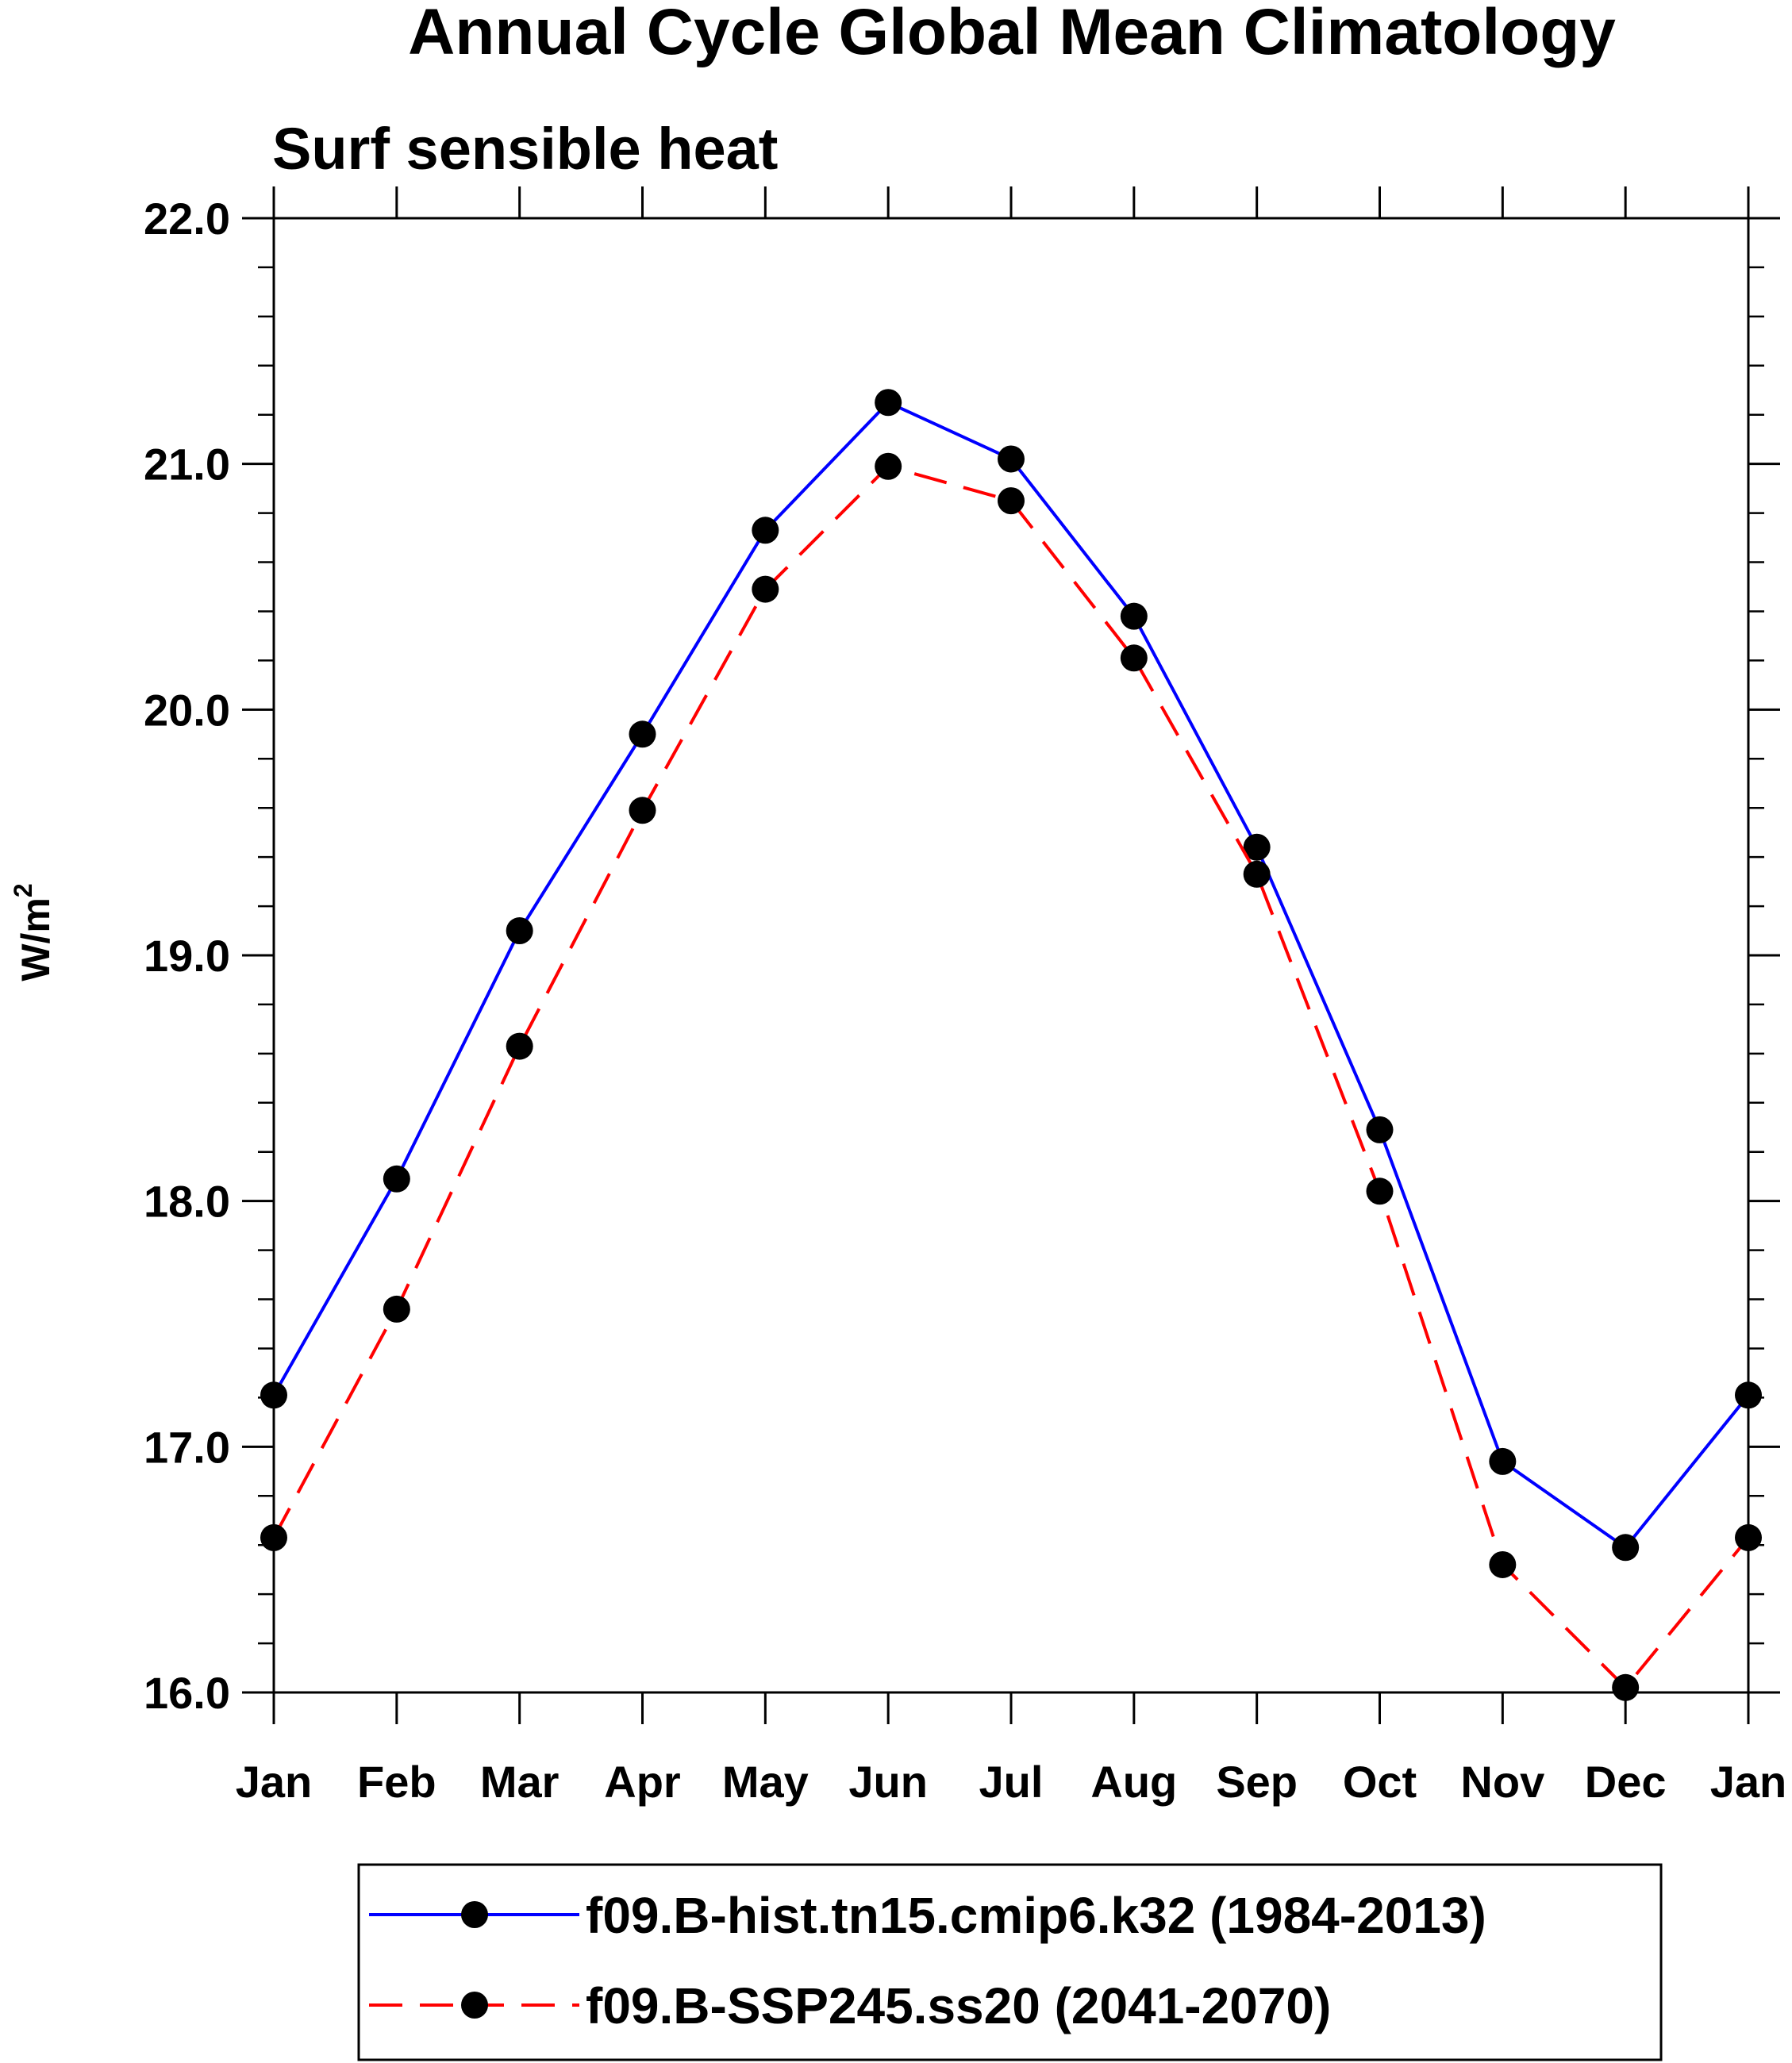 The image size is (1792, 2063). What do you see at coordinates (187, 219) in the screenshot?
I see `y-tick-label: 22.0` at bounding box center [187, 219].